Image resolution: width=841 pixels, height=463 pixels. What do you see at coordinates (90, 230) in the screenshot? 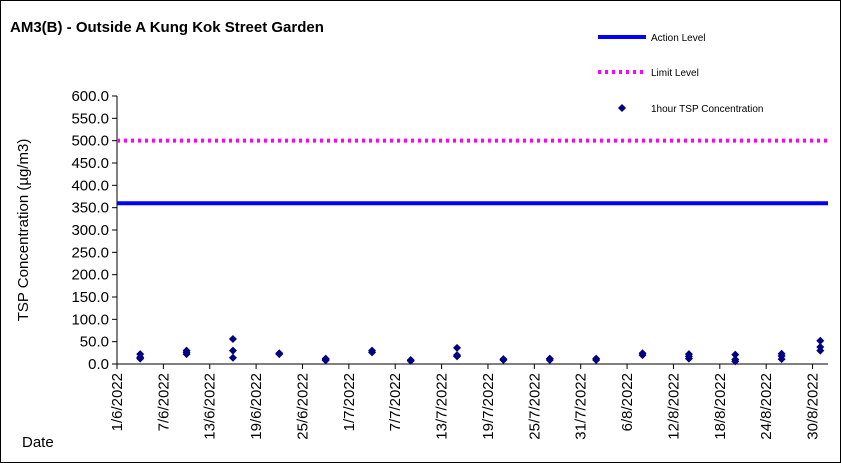
I see `y-tick-label: 300.0` at bounding box center [90, 230].